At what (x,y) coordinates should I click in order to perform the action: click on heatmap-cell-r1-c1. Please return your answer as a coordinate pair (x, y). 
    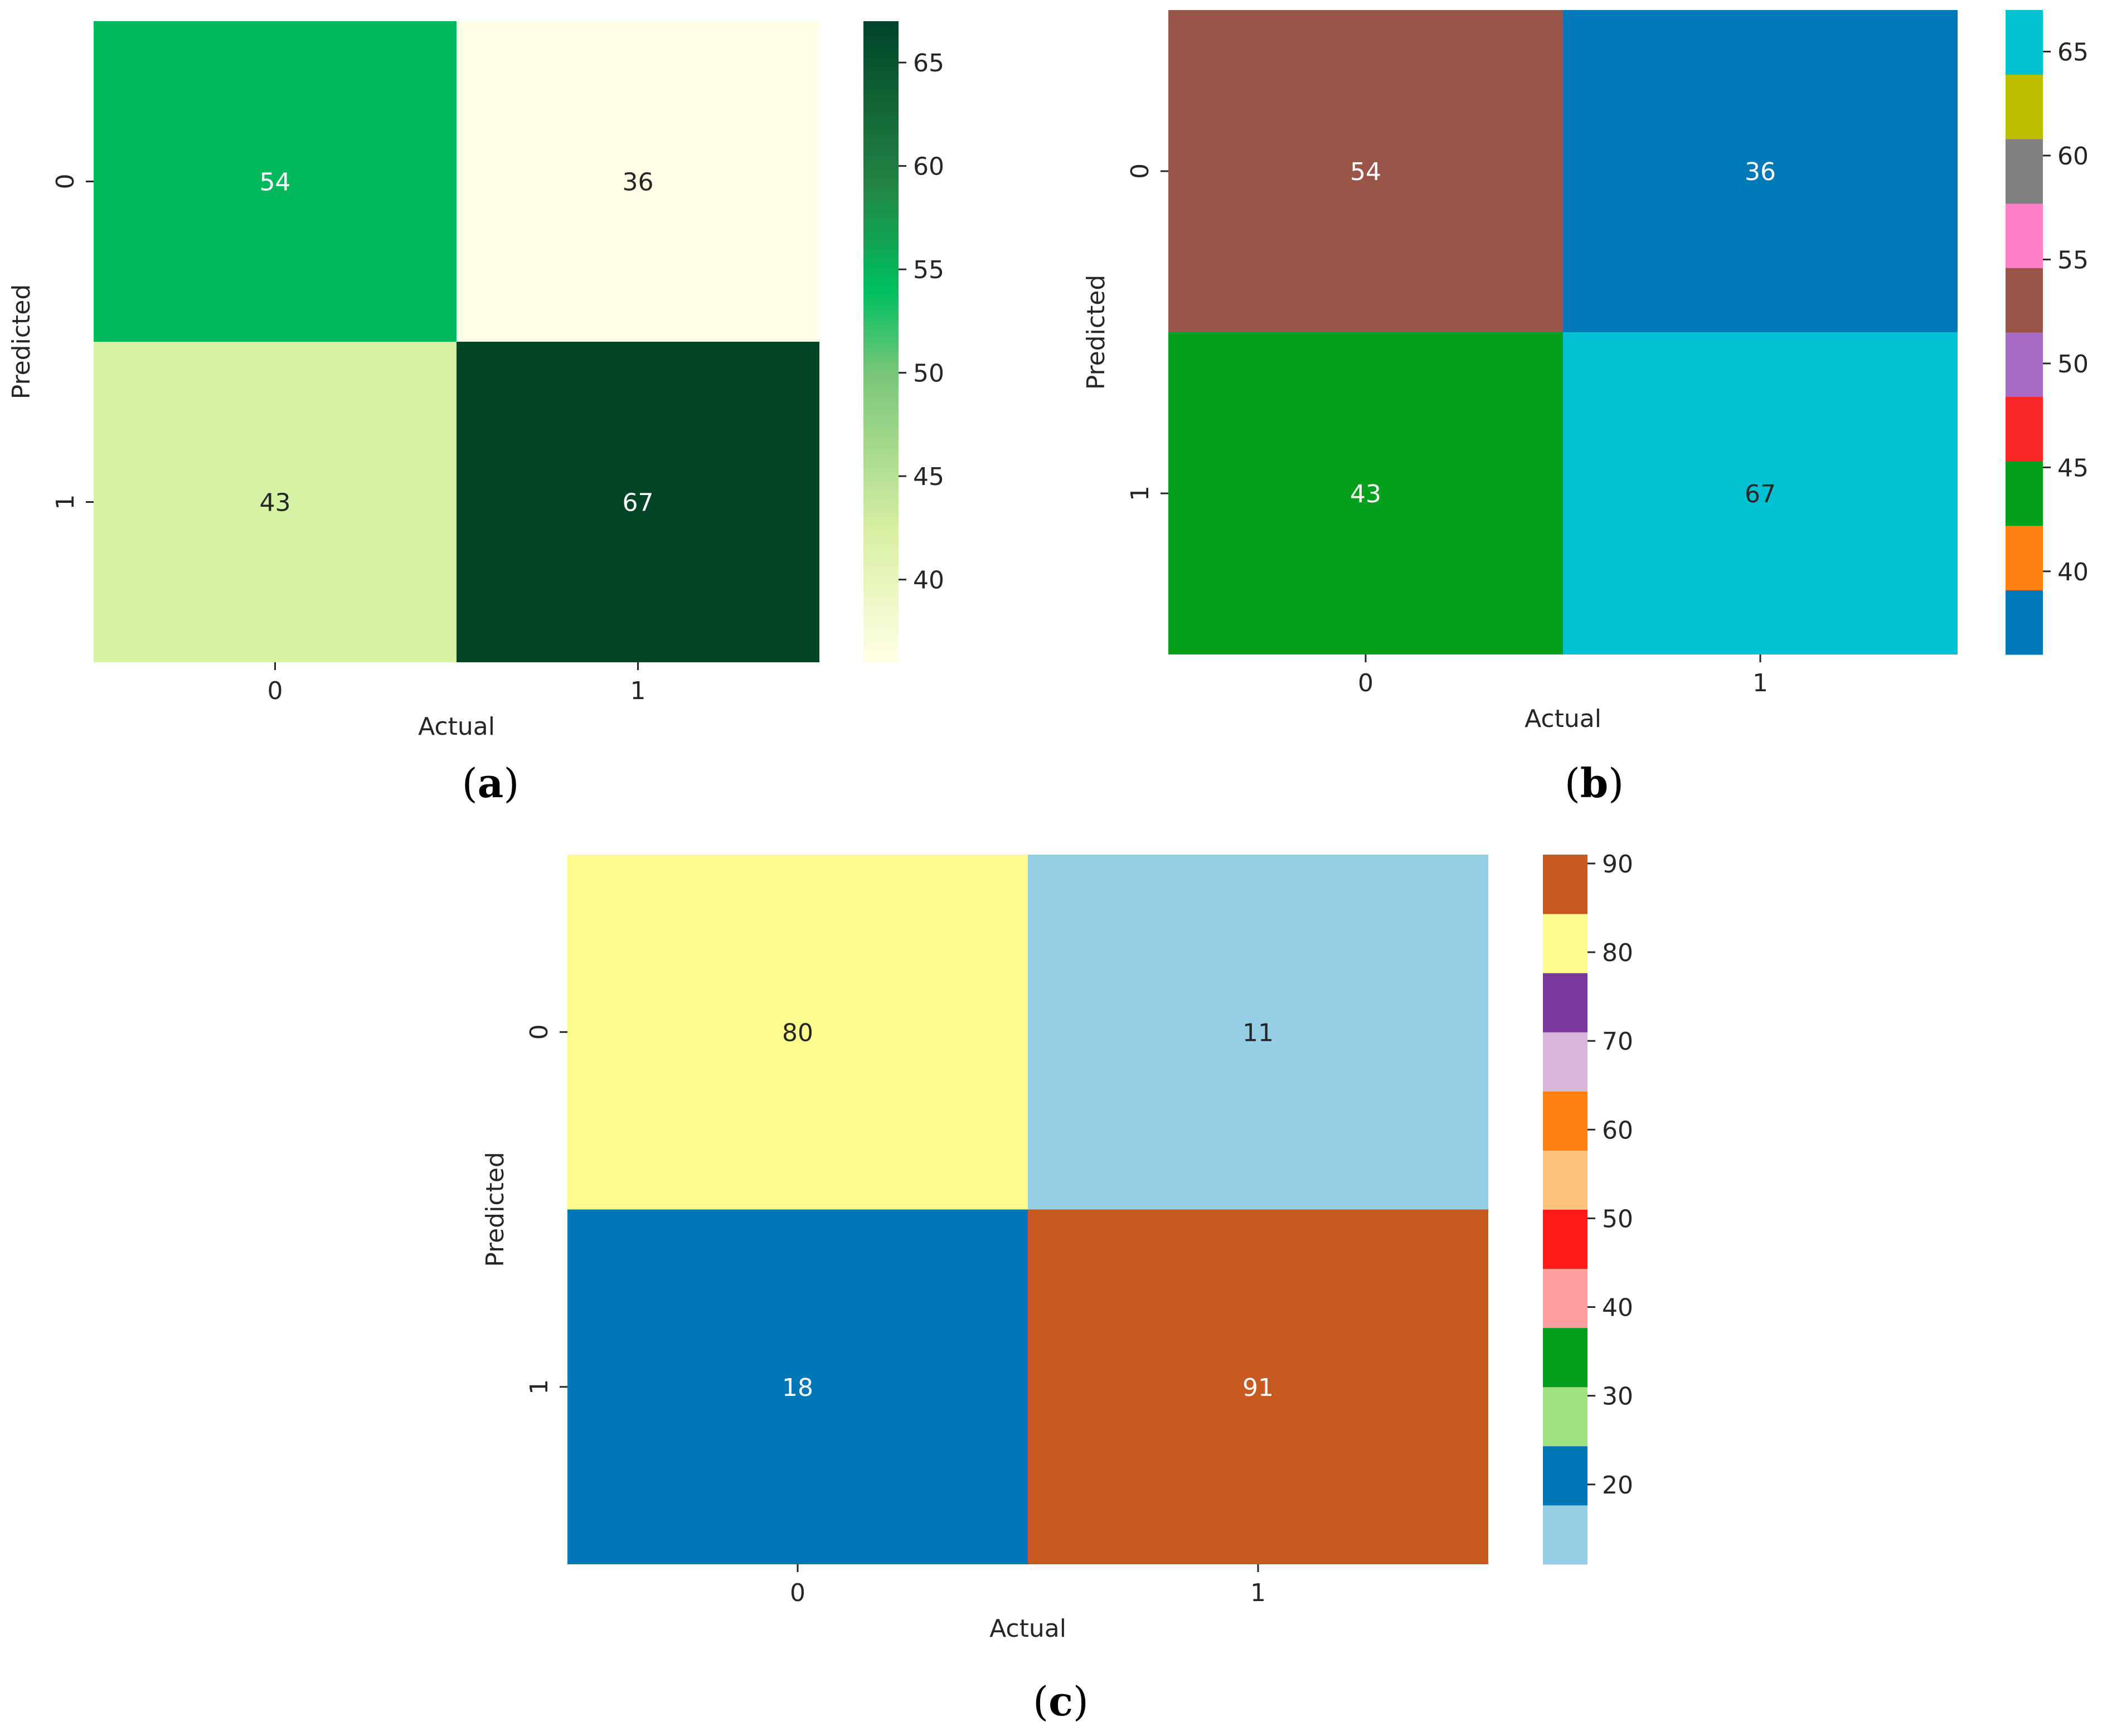
    Looking at the image, I should click on (1761, 493).